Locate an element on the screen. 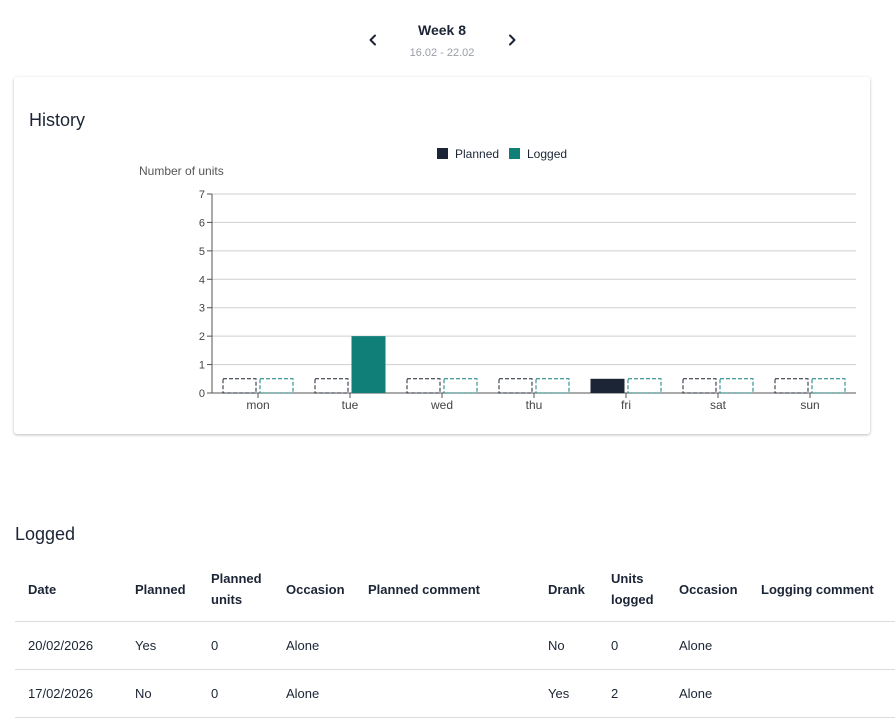  y-tick-label: 1 is located at coordinates (202, 366).